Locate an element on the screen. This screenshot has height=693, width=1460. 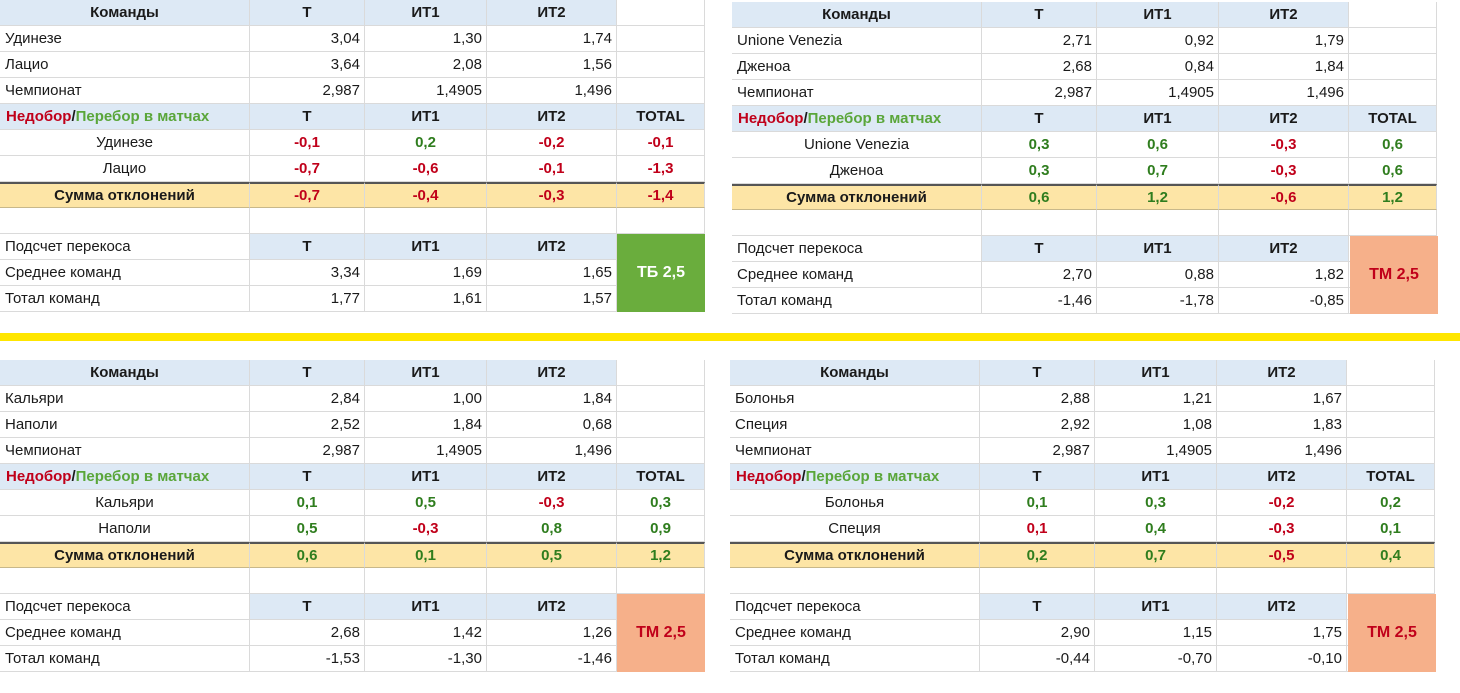
sum-total: 1,2 is located at coordinates (661, 555).